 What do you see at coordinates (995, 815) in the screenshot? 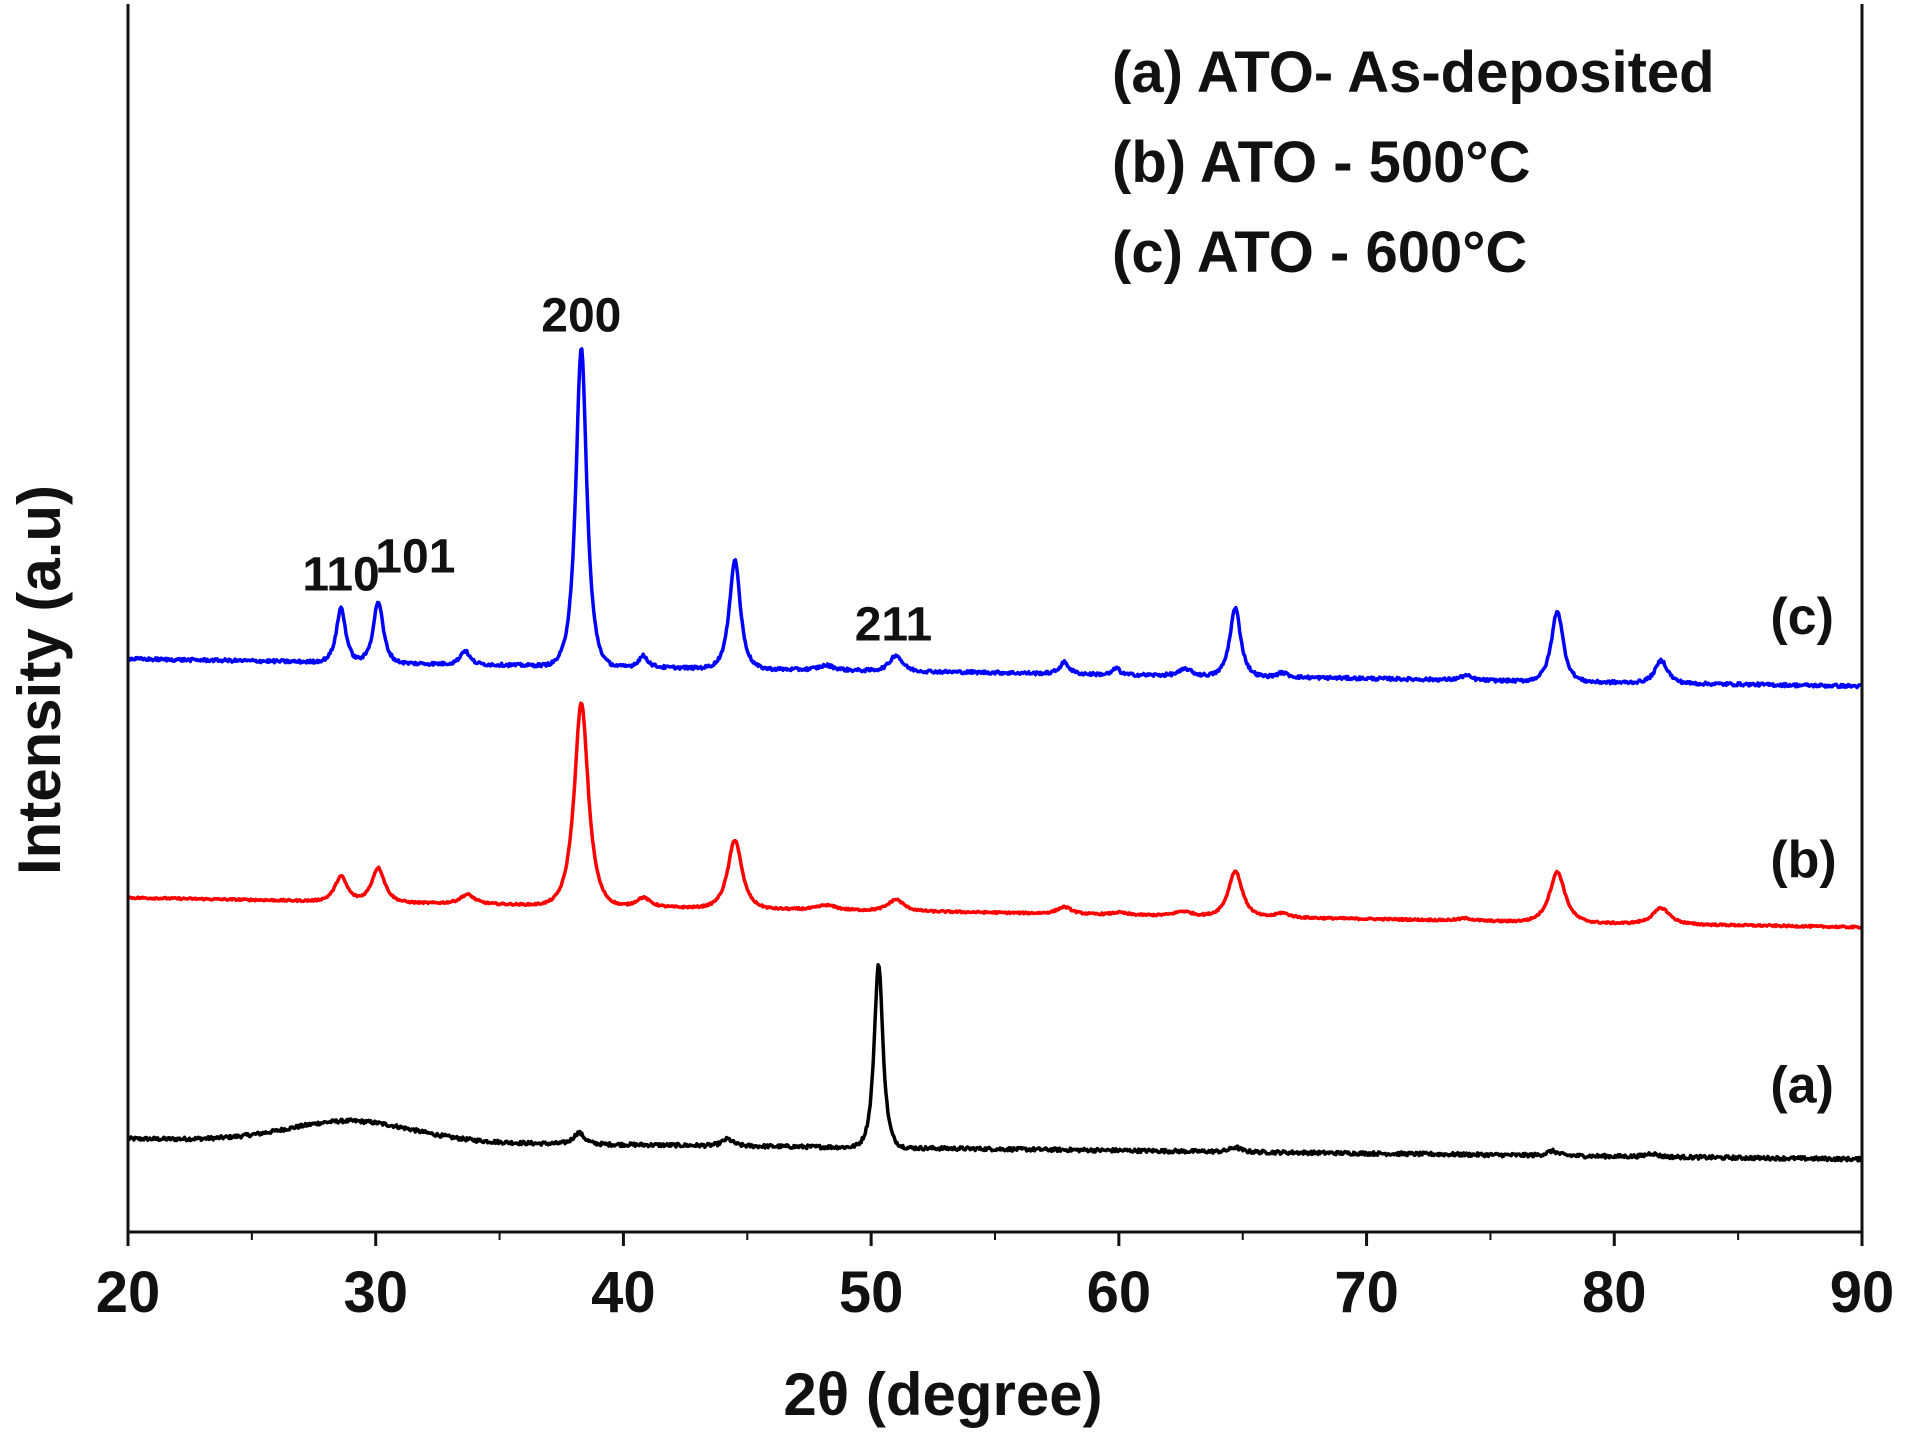
I see `series-line-b` at bounding box center [995, 815].